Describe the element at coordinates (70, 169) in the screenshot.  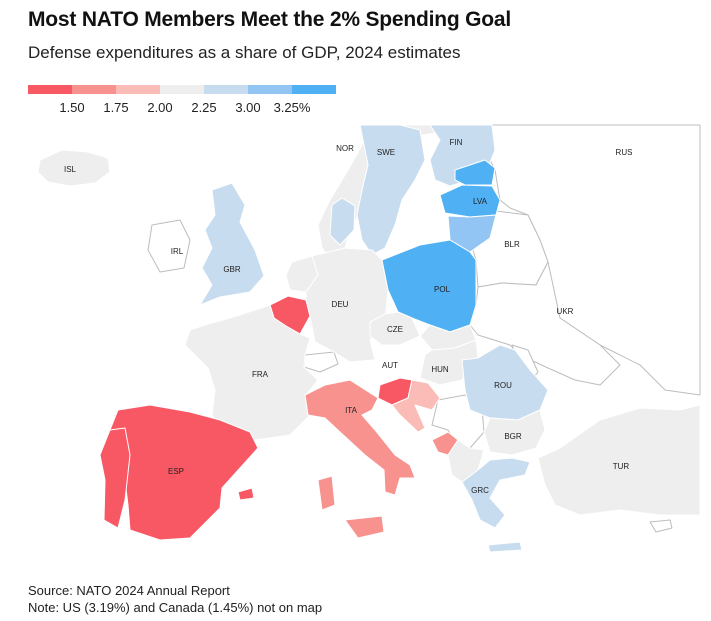
I see `label-isl: ISL` at that location.